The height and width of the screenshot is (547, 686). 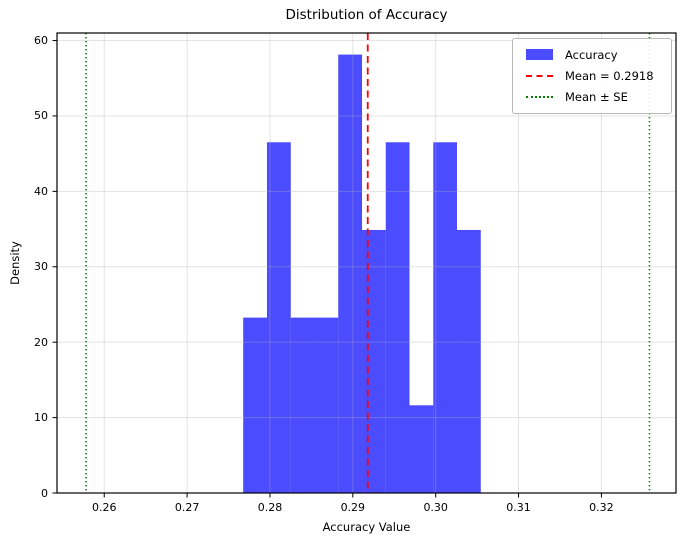 What do you see at coordinates (539, 54) in the screenshot?
I see `accuracy-patch-icon` at bounding box center [539, 54].